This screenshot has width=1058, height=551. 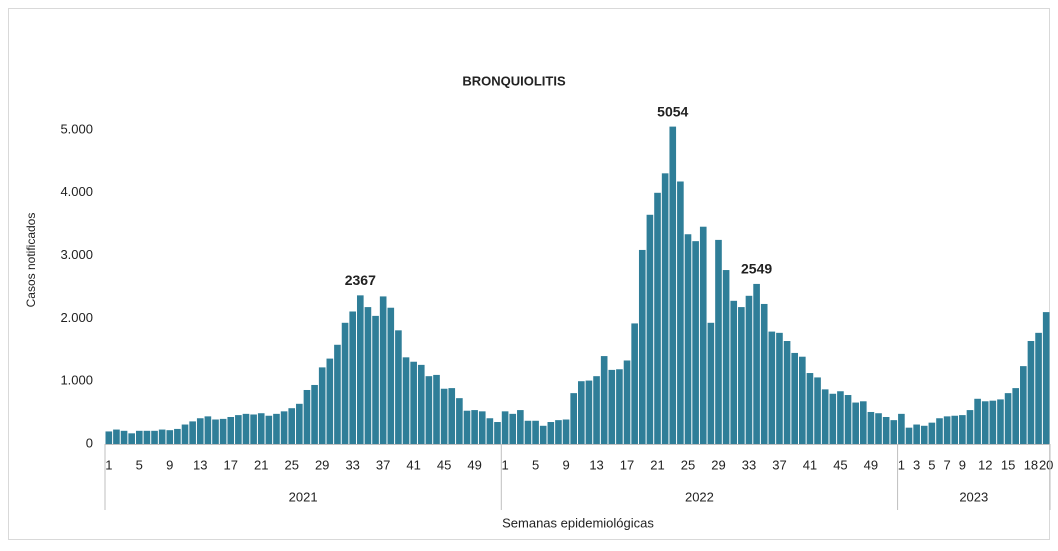 What do you see at coordinates (973, 496) in the screenshot?
I see `group-label: 2023` at bounding box center [973, 496].